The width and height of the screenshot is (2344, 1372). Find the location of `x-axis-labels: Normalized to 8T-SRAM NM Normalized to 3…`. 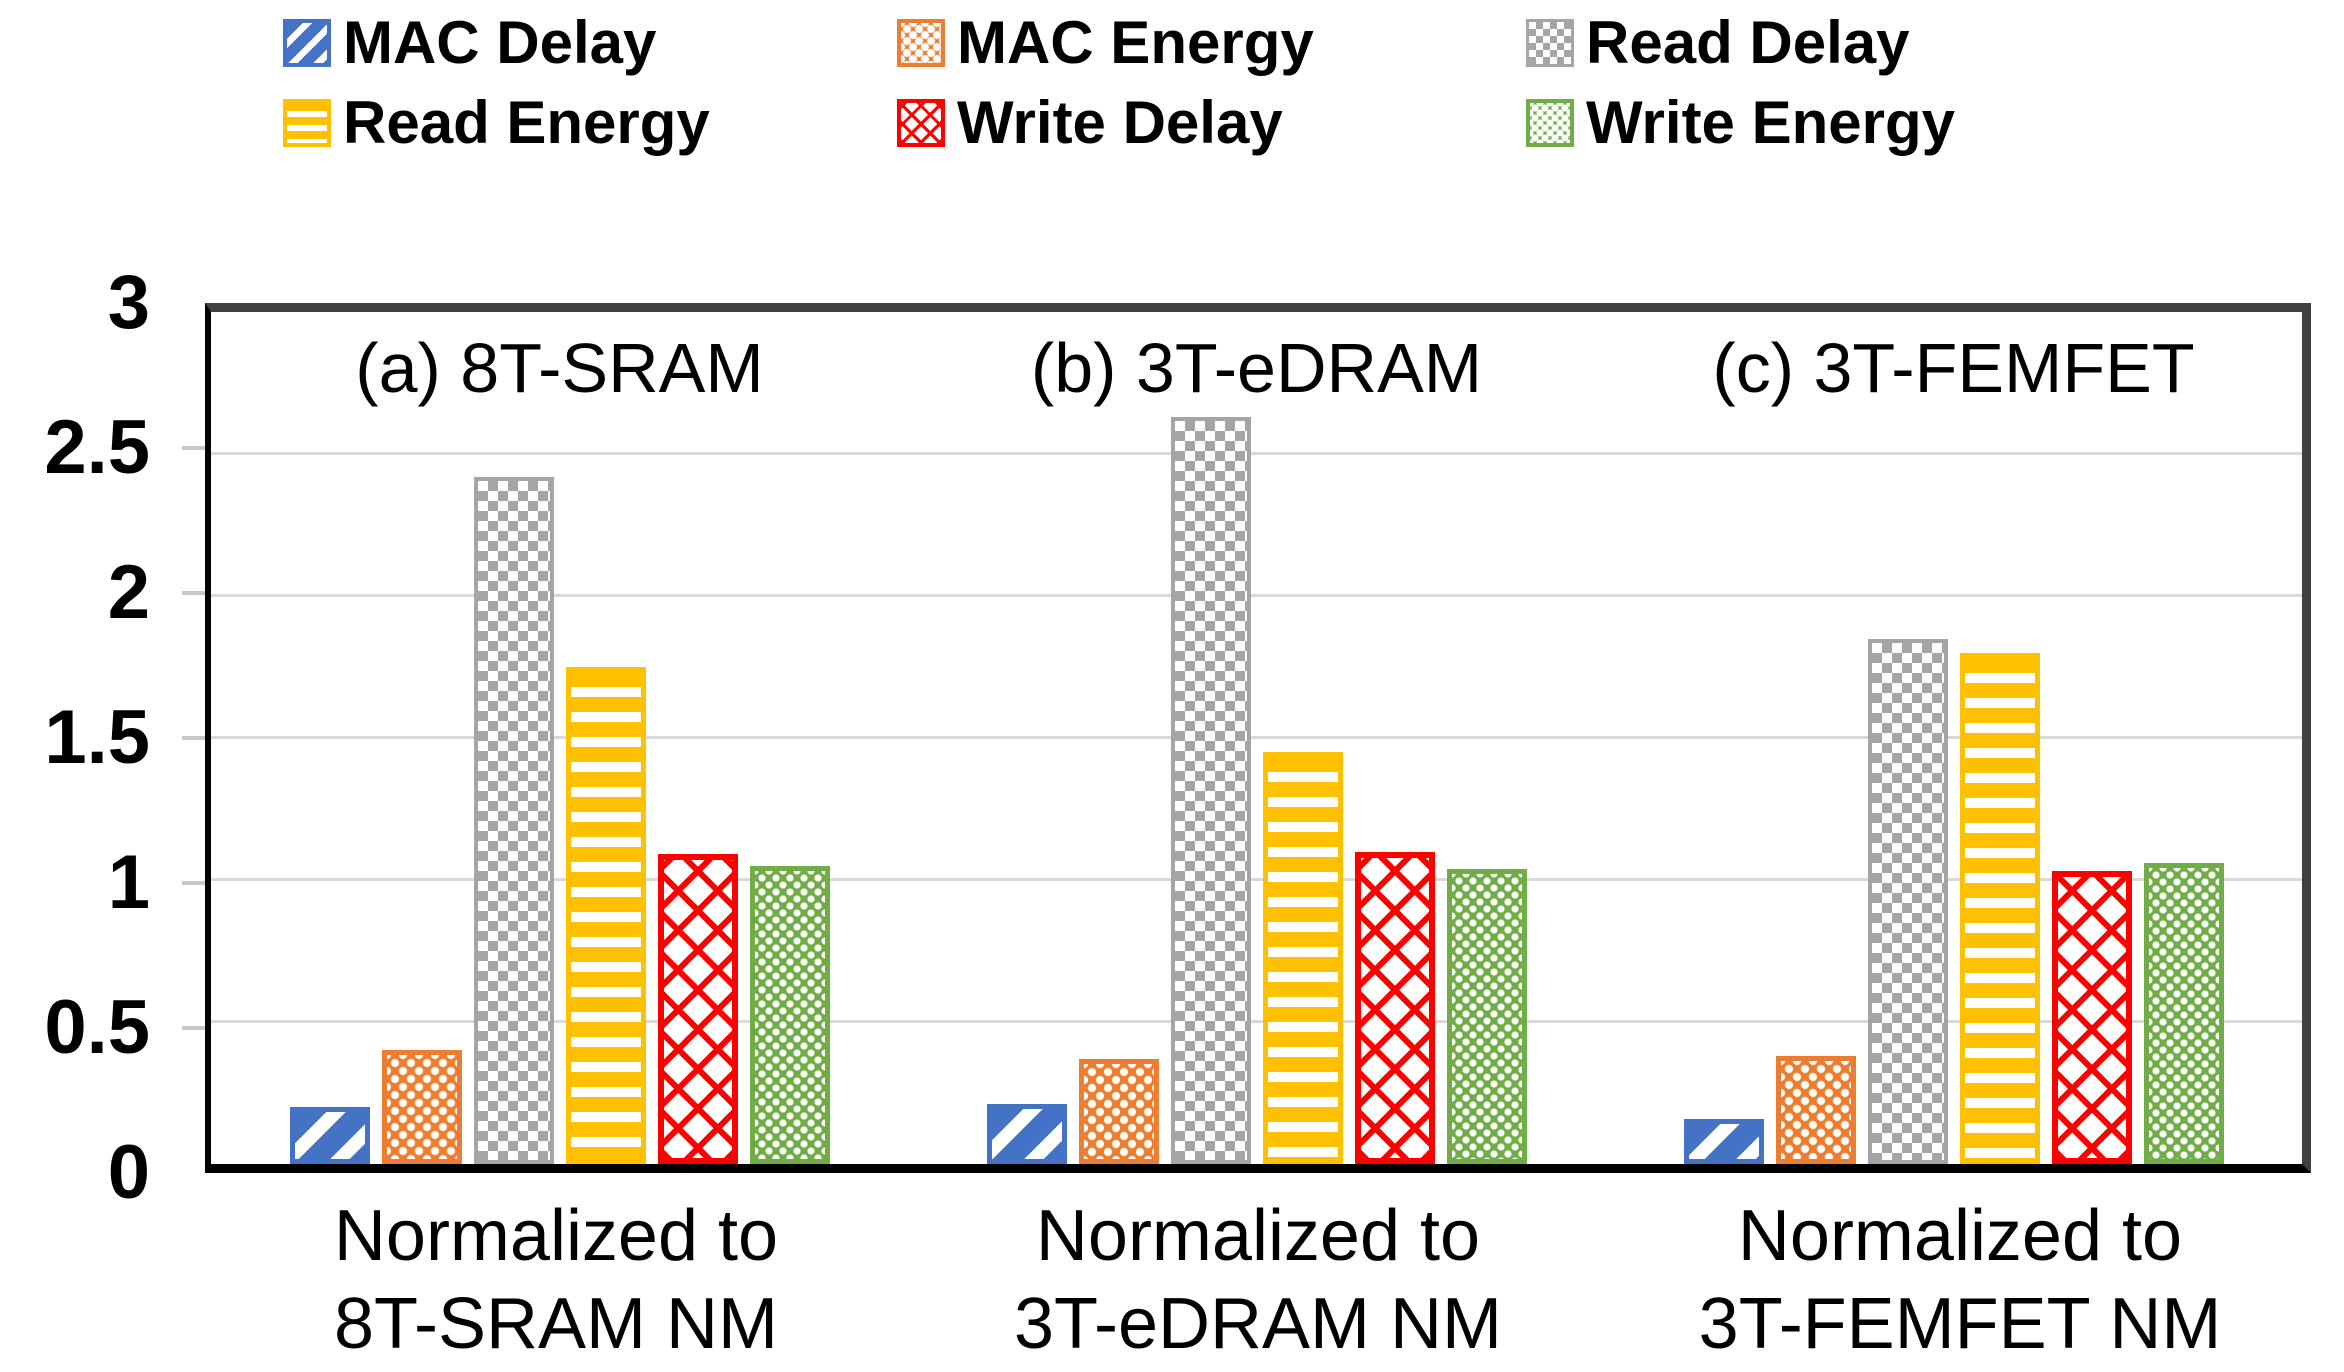

x-axis-labels: Normalized to 8T-SRAM NM Normalized to 3… is located at coordinates (1258, 1280).